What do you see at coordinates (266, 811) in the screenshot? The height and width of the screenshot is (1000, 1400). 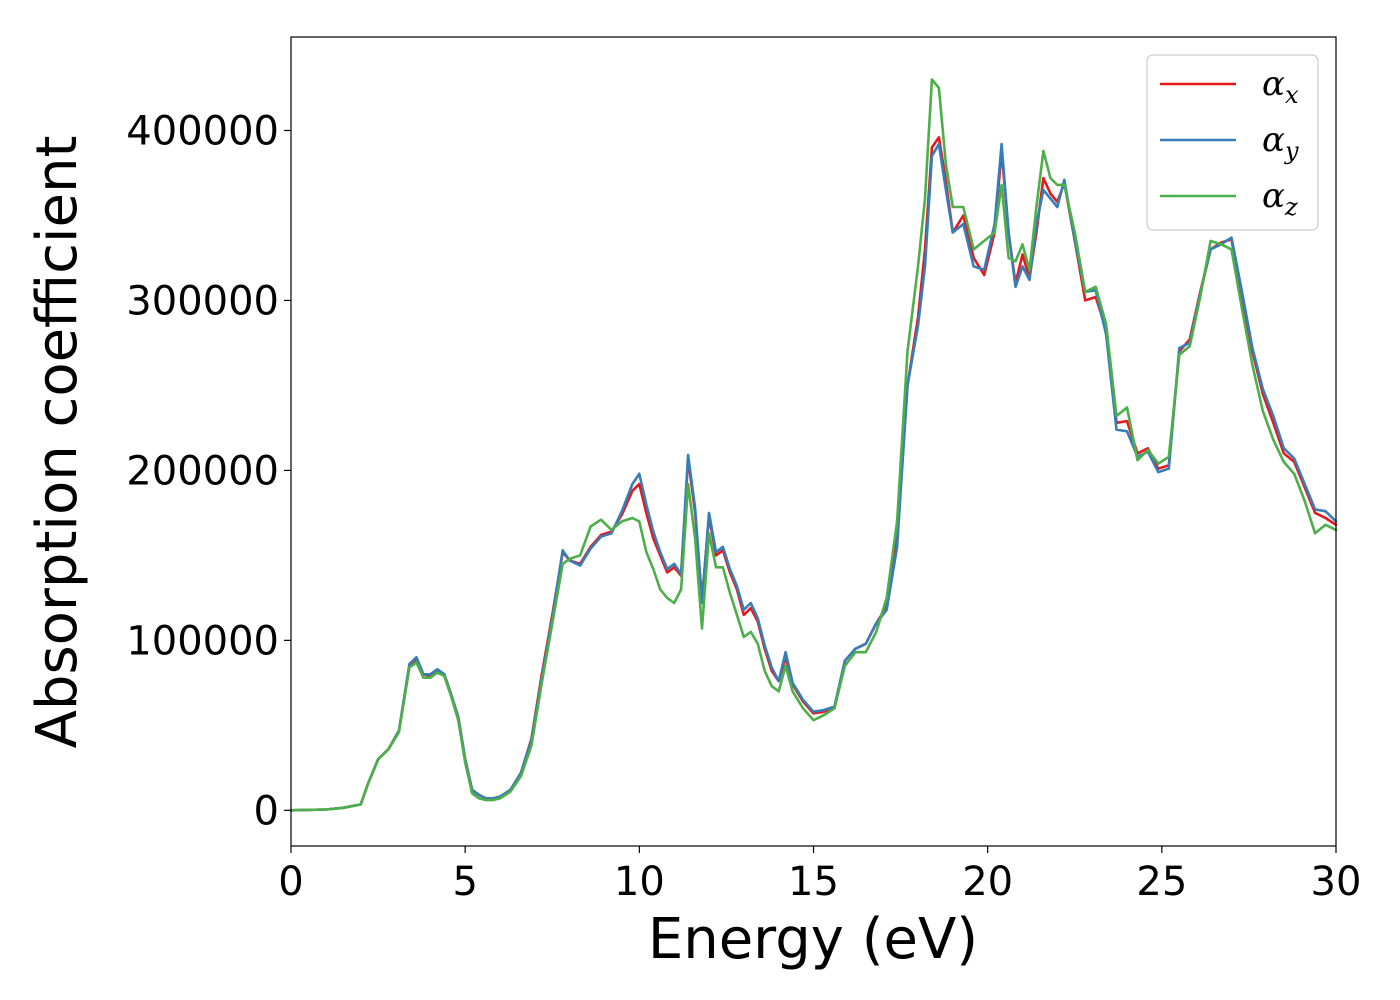 I see `y-tick-label: 0` at bounding box center [266, 811].